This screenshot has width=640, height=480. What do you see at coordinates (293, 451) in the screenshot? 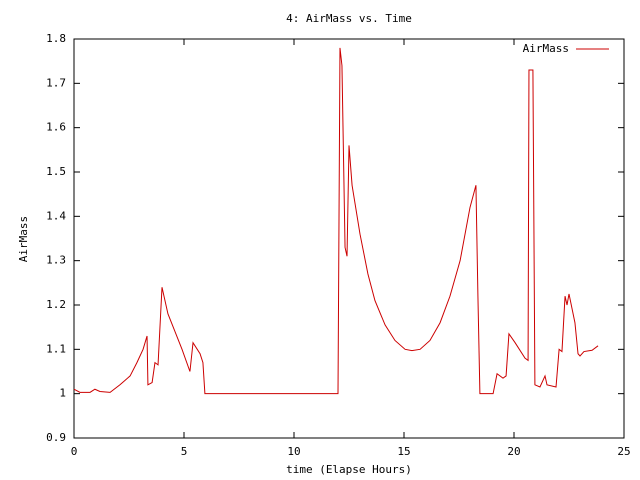
I see `x-tick-label: 10` at bounding box center [293, 451].